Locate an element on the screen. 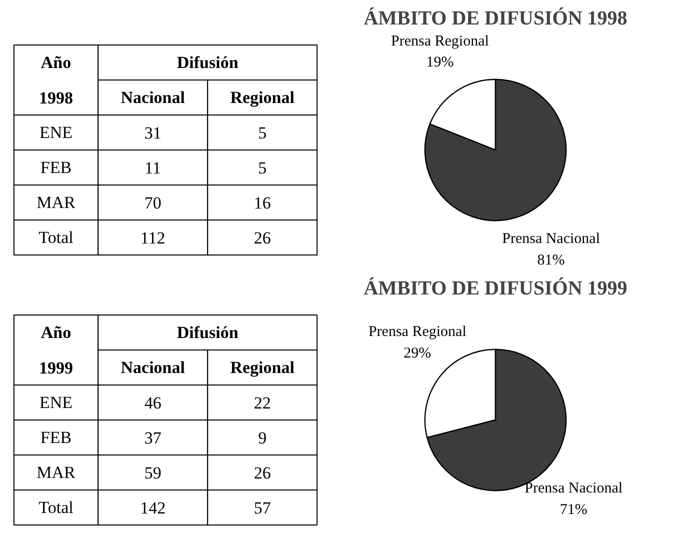 The image size is (676, 560). data-label: 57 is located at coordinates (263, 508).